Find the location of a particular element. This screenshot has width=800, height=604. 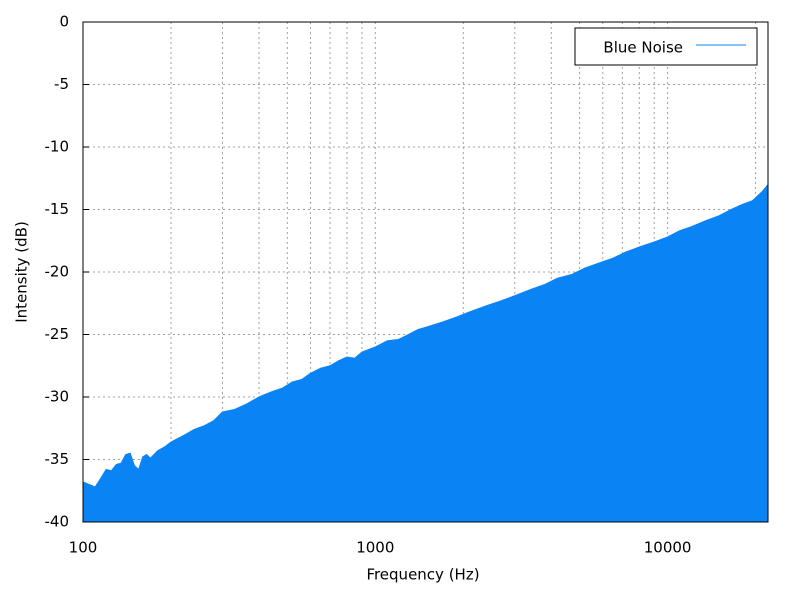

y-axis-label: Intensity (dB) is located at coordinates (22, 272).